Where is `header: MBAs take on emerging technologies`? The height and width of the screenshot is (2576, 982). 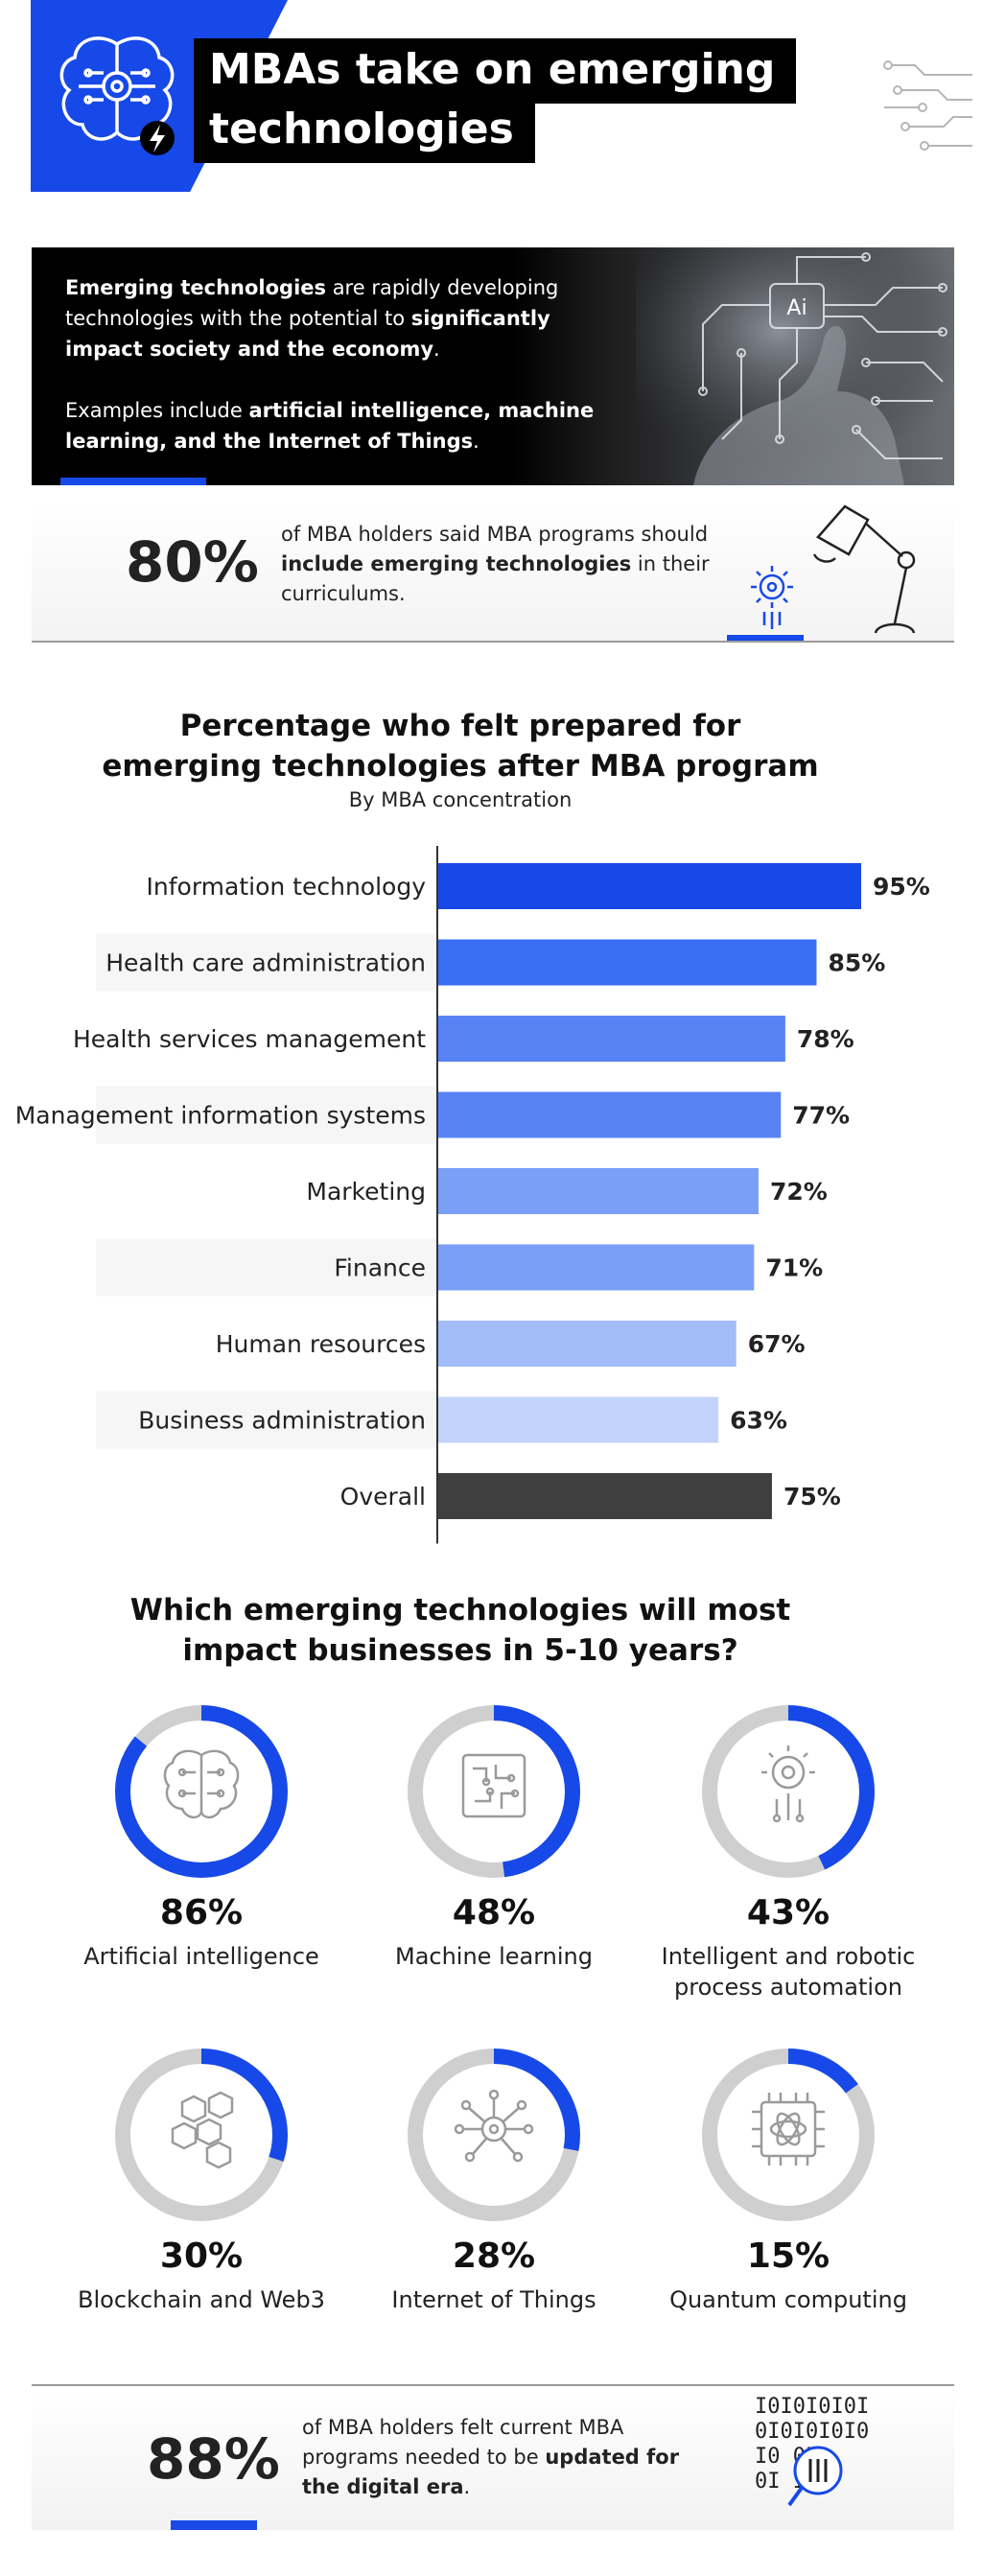 header: MBAs take on emerging technologies is located at coordinates (491, 100).